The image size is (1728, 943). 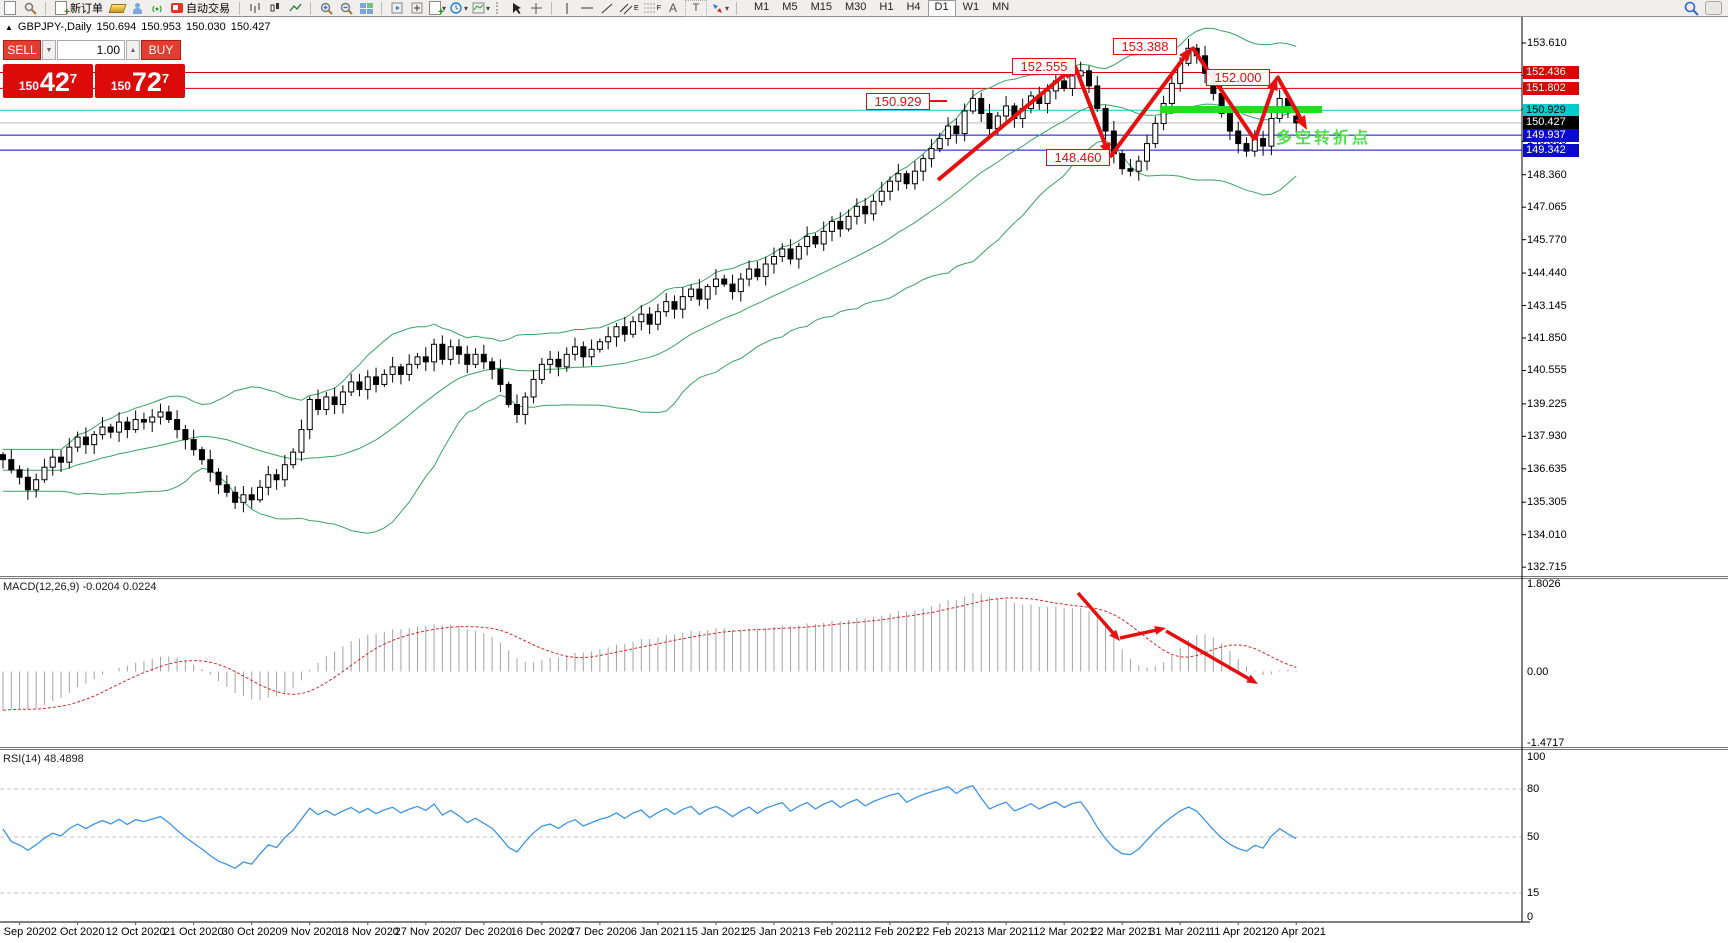 I want to click on timeframe-D1: D1, so click(x=941, y=8).